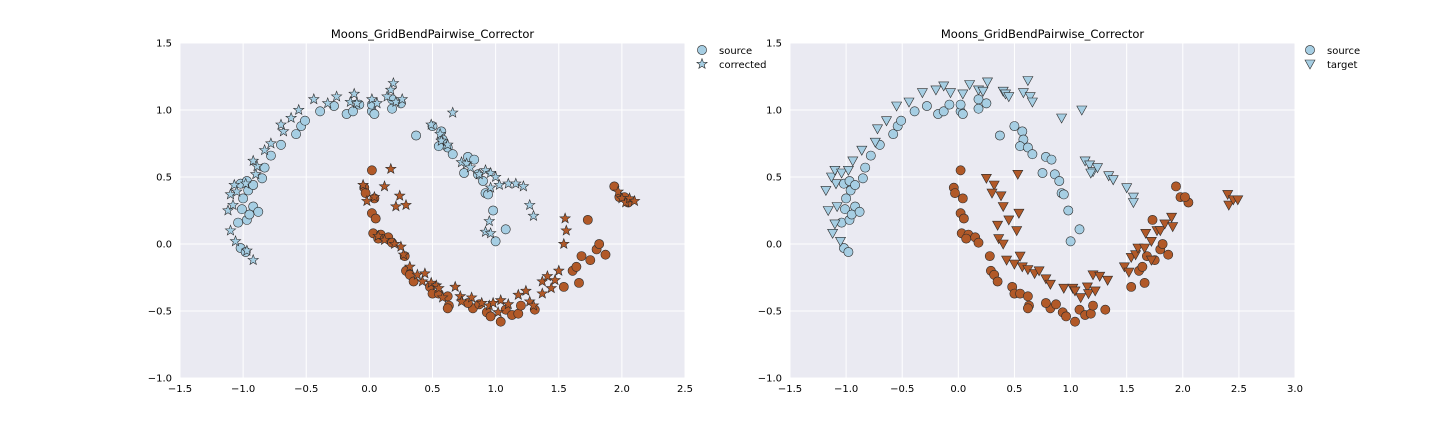 The image size is (1440, 432). Describe the element at coordinates (1342, 65) in the screenshot. I see `legend-label: target` at that location.